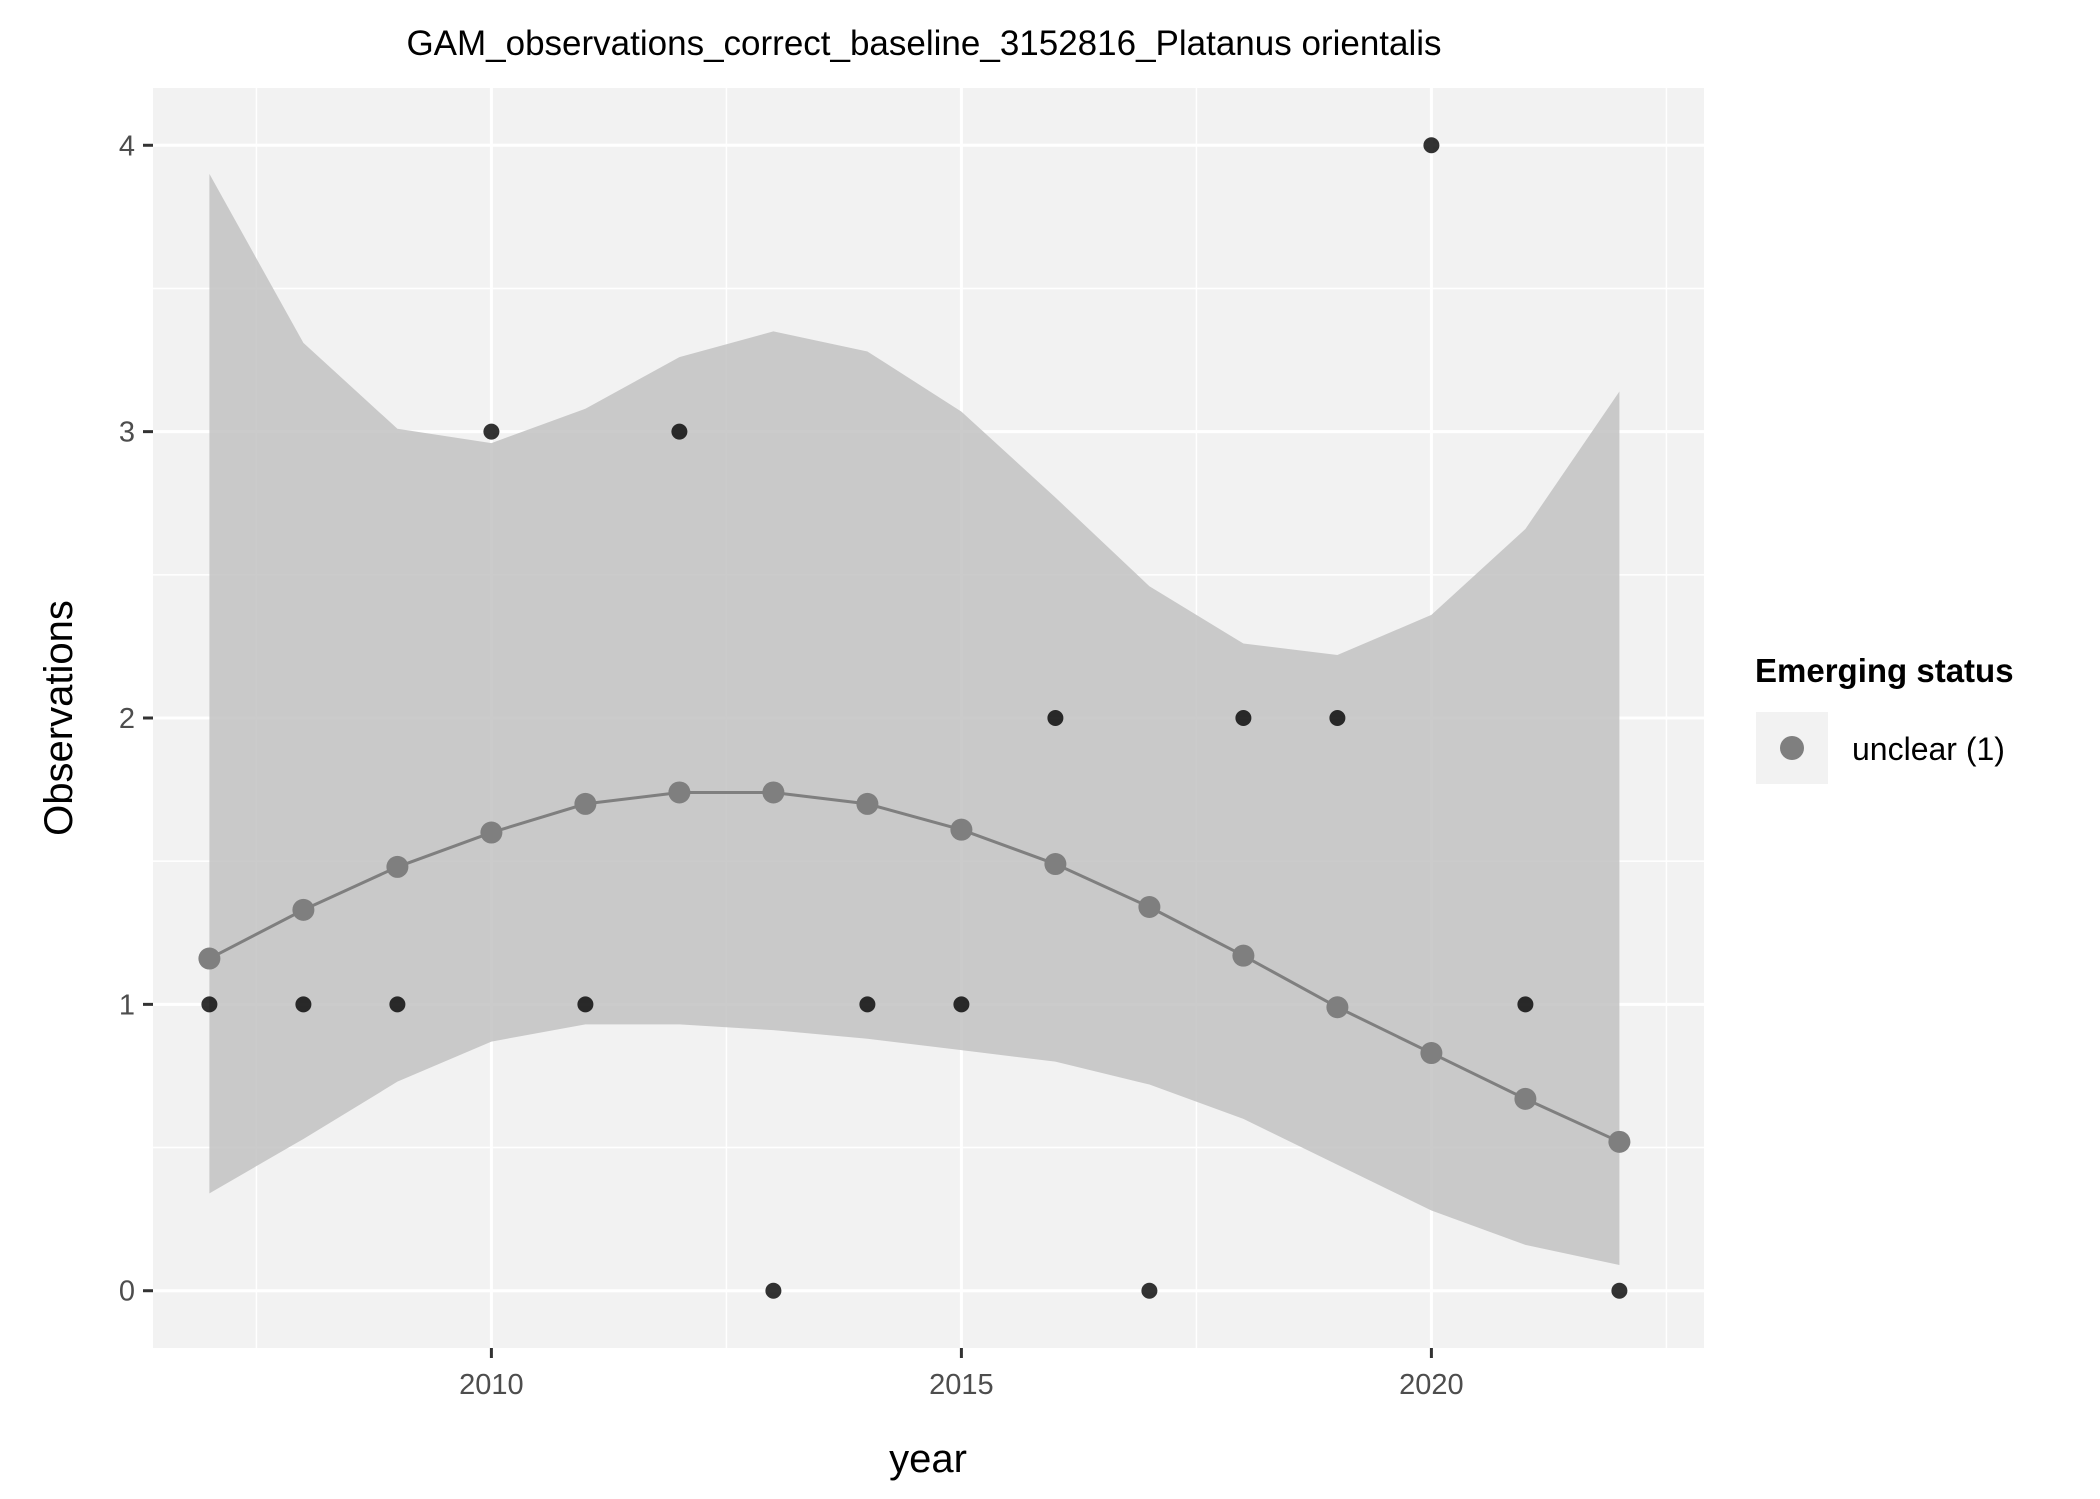 The image size is (2100, 1499). What do you see at coordinates (1928, 749) in the screenshot?
I see `legend-entry-label: unclear (1)` at bounding box center [1928, 749].